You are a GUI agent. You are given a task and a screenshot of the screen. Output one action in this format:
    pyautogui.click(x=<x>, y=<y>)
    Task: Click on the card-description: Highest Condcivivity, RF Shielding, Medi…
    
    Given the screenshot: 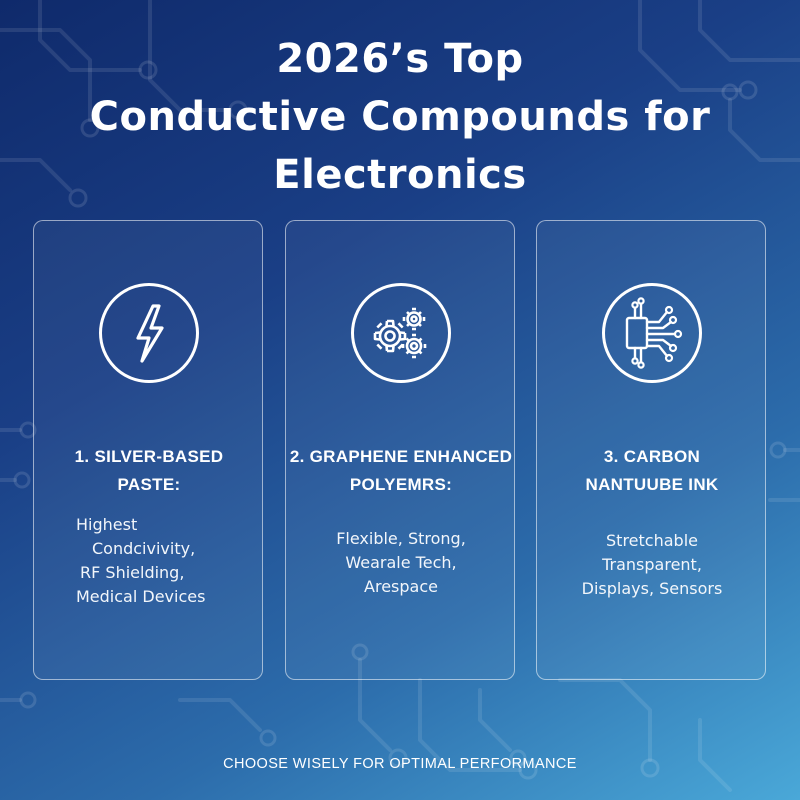 What is the action you would take?
    pyautogui.click(x=149, y=561)
    